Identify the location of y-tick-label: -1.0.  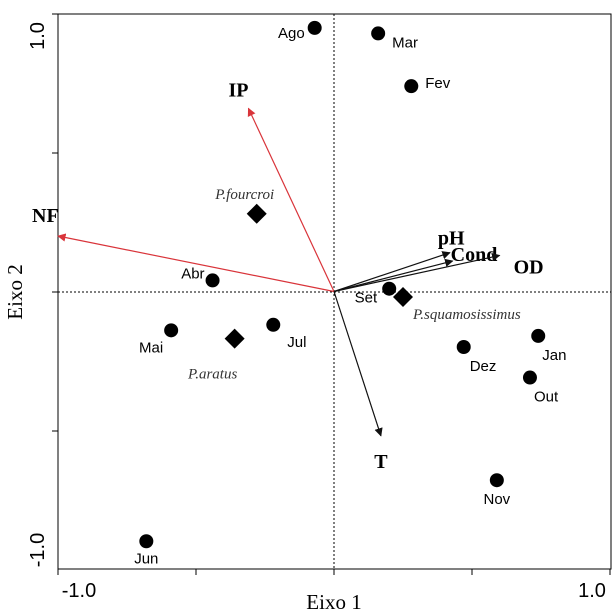
(38, 550).